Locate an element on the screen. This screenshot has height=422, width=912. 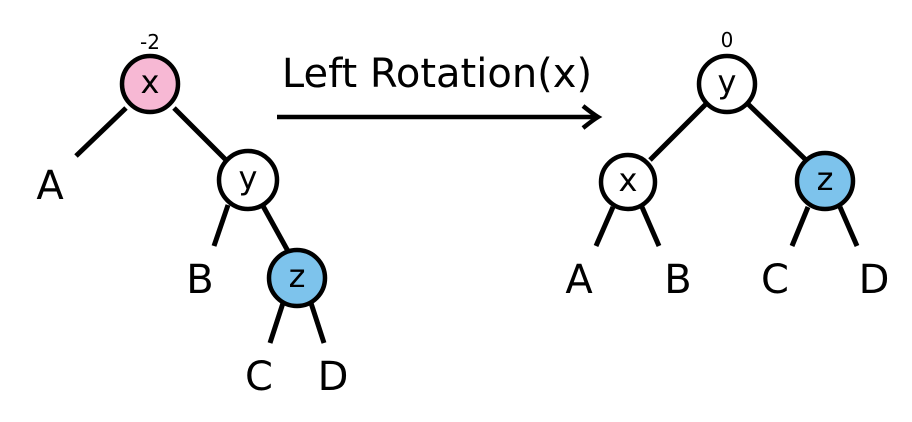
after-edge-y-z is located at coordinates (777, 132).